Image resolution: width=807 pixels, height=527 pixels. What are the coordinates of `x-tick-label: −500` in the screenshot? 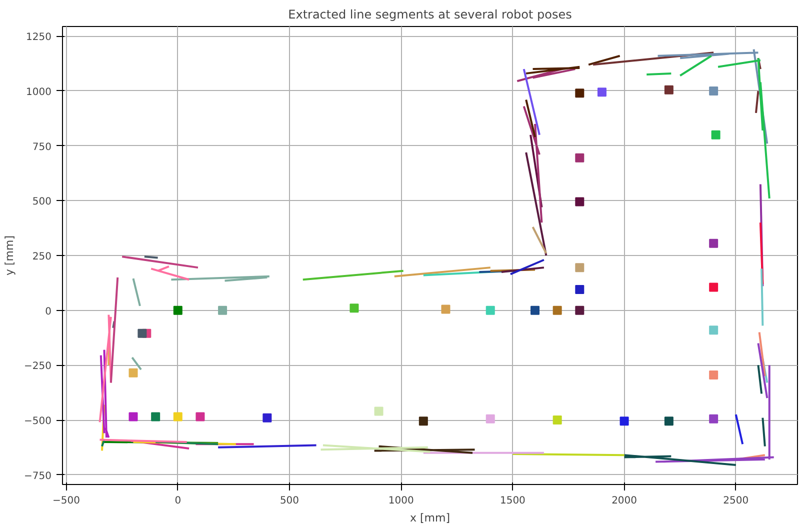 It's located at (66, 501).